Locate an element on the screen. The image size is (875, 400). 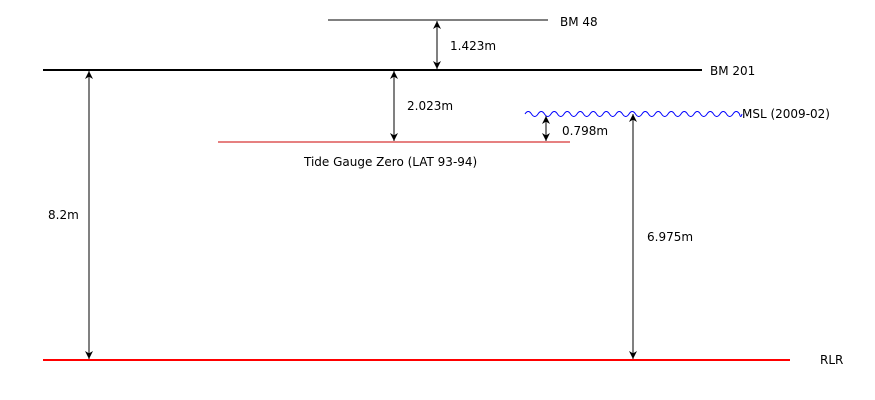
tide-gauge-zero-label: Tide Gauge Zero (LAT 93-94) is located at coordinates (390, 162).